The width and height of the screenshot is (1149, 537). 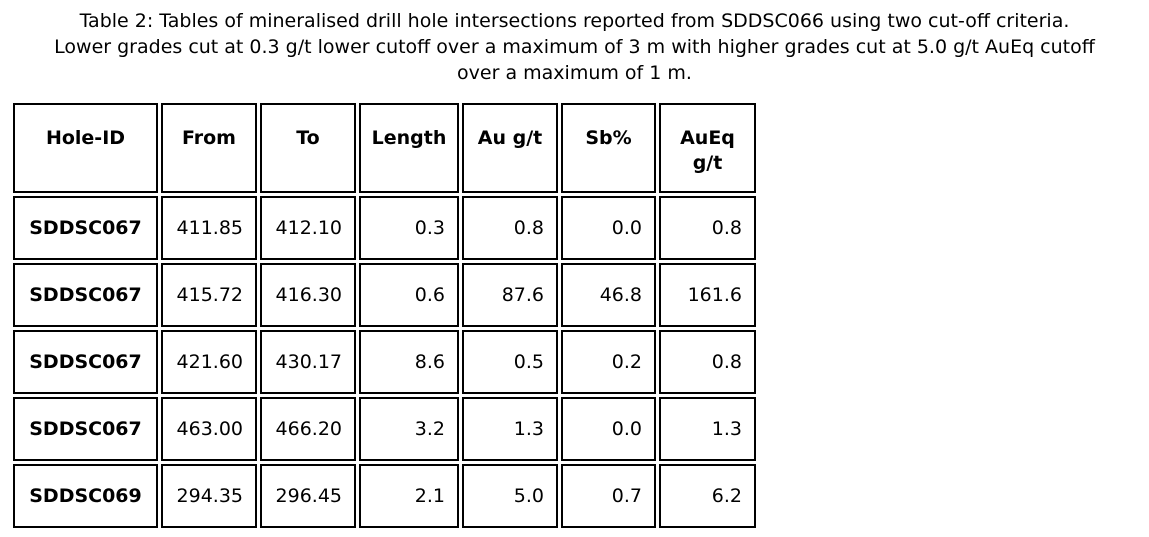 What do you see at coordinates (608, 295) in the screenshot?
I see `cell-sb: 46.8` at bounding box center [608, 295].